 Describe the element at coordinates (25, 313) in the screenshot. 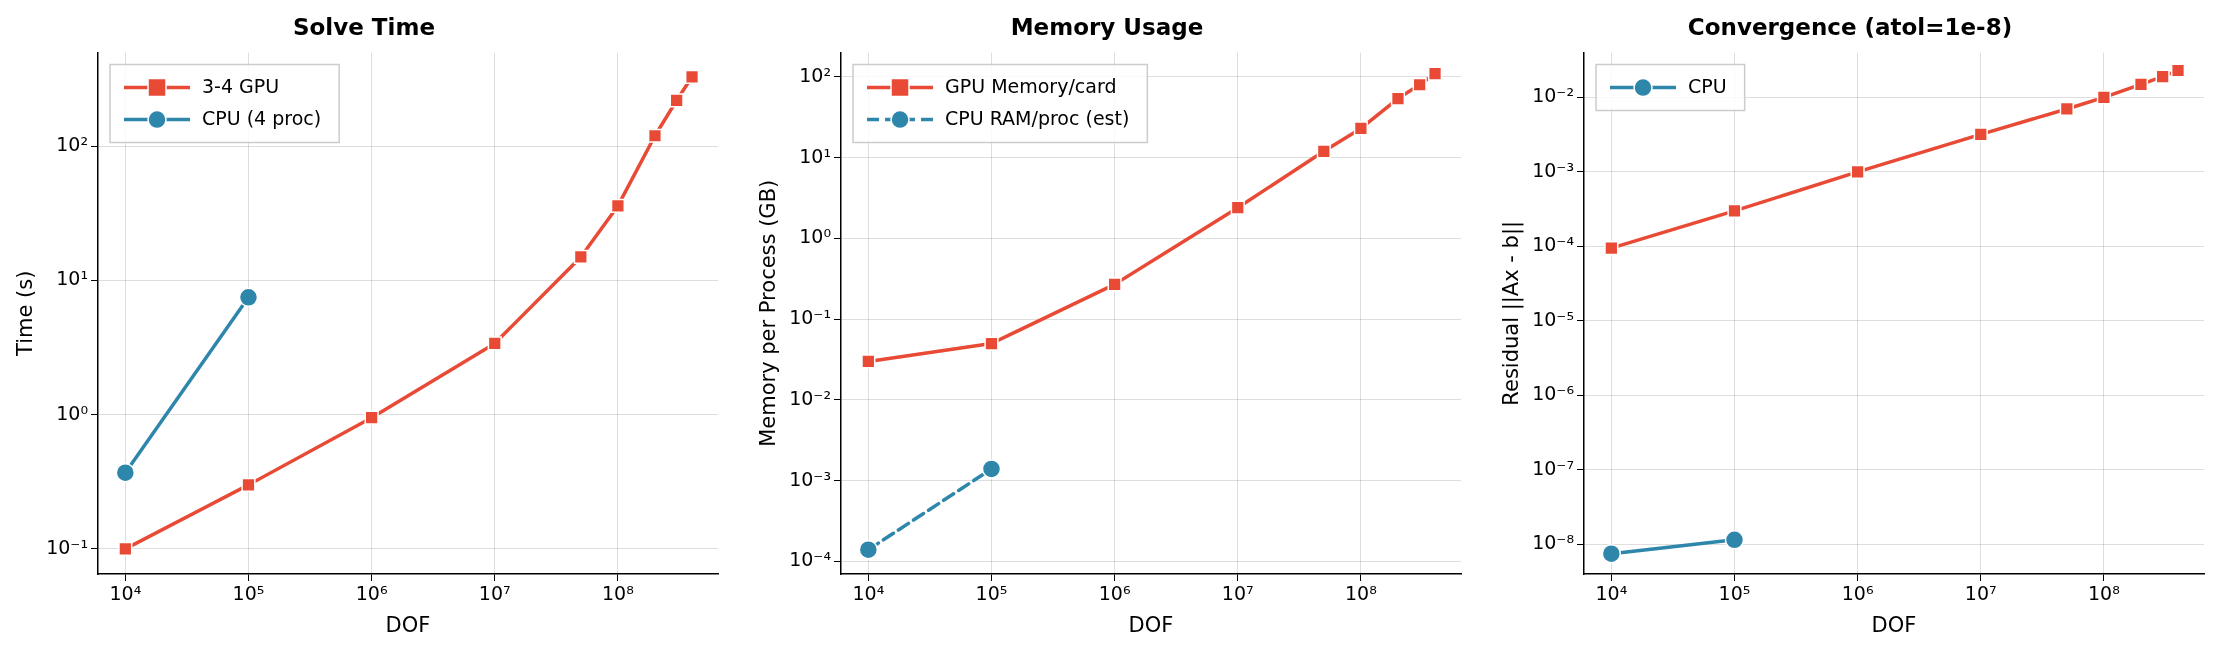

I see `y-axis-title: Time (s)` at that location.